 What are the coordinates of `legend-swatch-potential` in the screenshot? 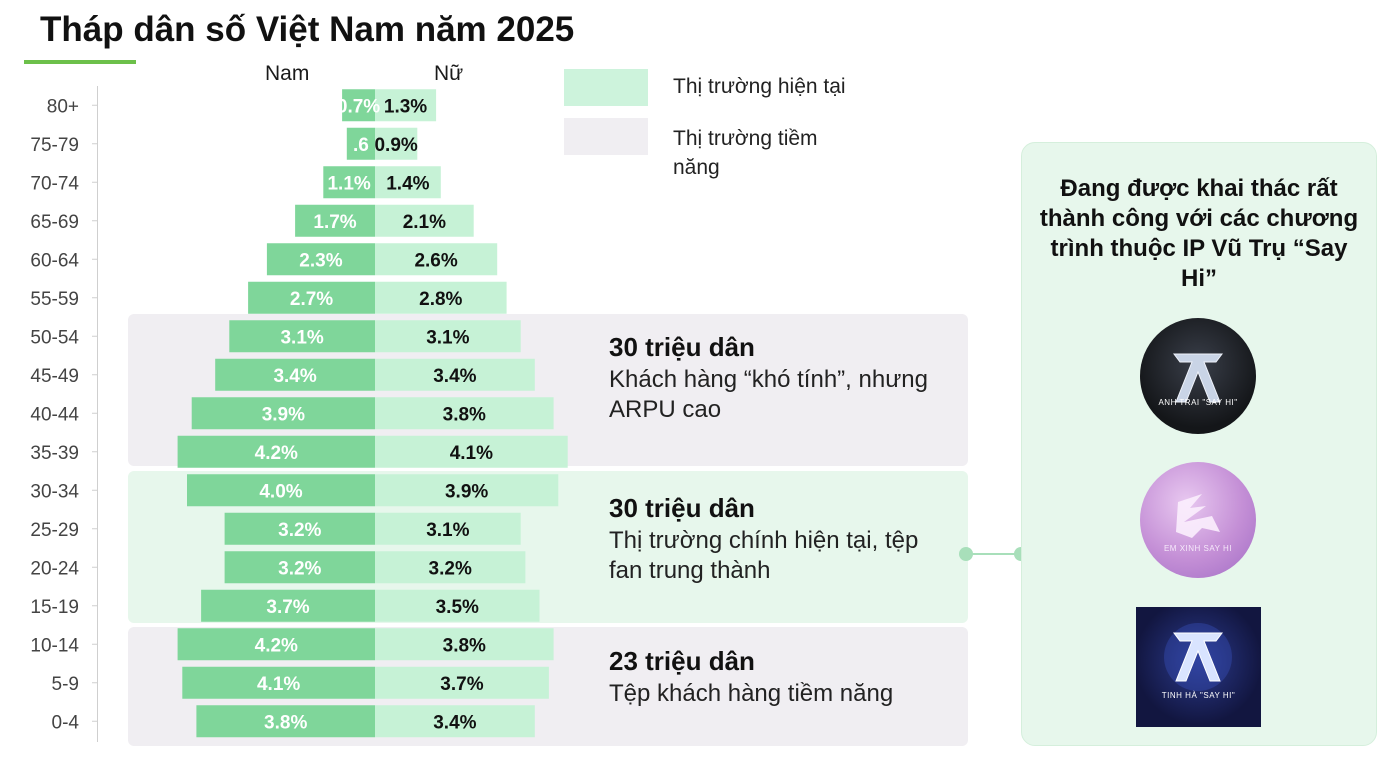 It's located at (606, 136).